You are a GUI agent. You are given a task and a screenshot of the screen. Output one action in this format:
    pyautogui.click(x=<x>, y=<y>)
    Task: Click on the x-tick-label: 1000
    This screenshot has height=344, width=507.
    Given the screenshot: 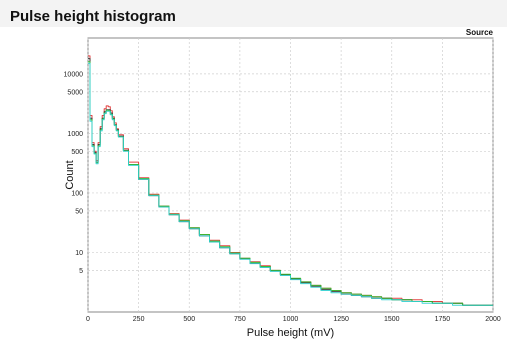 What is the action you would take?
    pyautogui.click(x=291, y=319)
    